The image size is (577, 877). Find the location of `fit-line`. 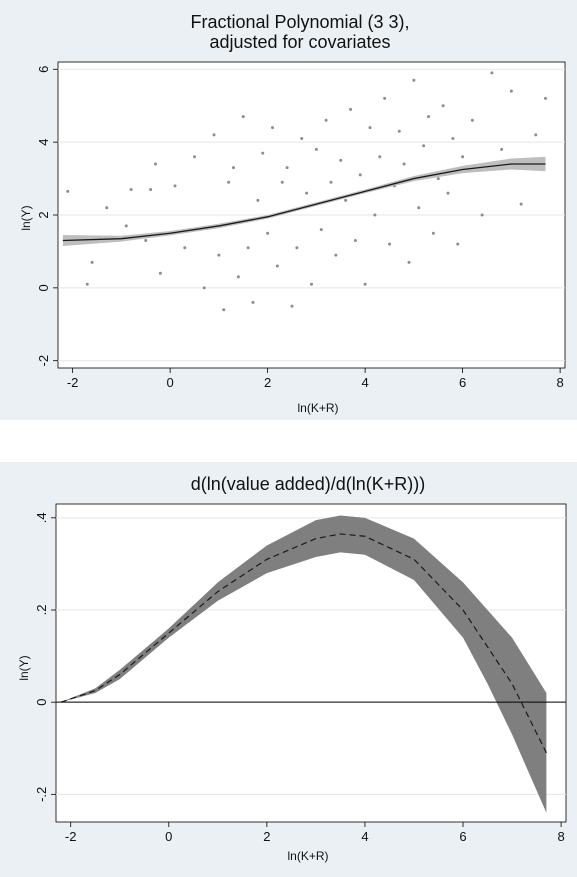

fit-line is located at coordinates (304, 202).